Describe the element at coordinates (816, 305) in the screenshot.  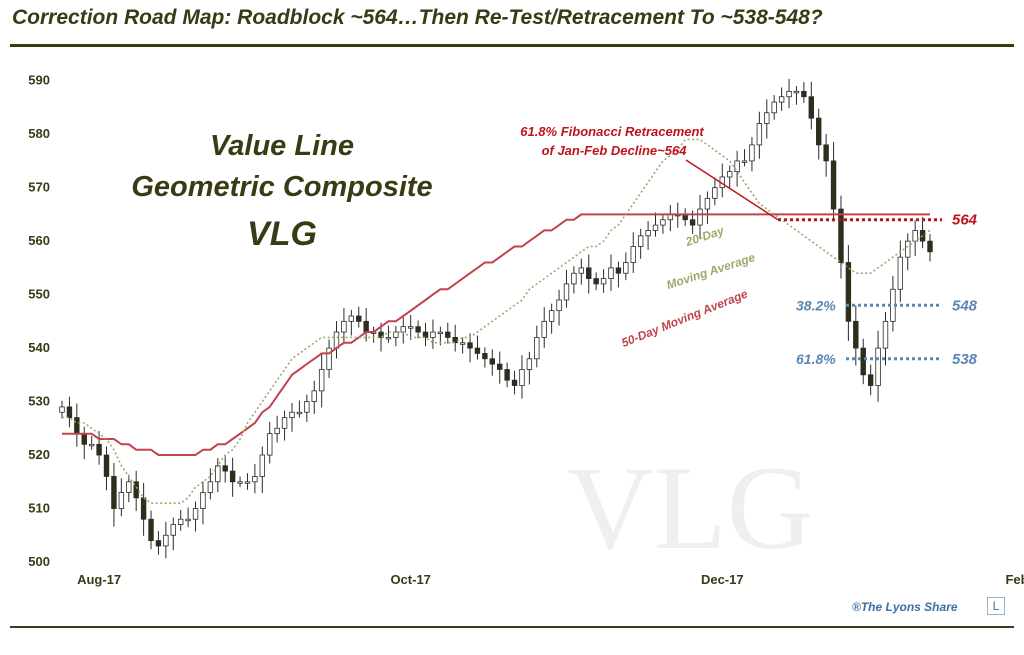
I see `level-pct-label: 38.2%` at that location.